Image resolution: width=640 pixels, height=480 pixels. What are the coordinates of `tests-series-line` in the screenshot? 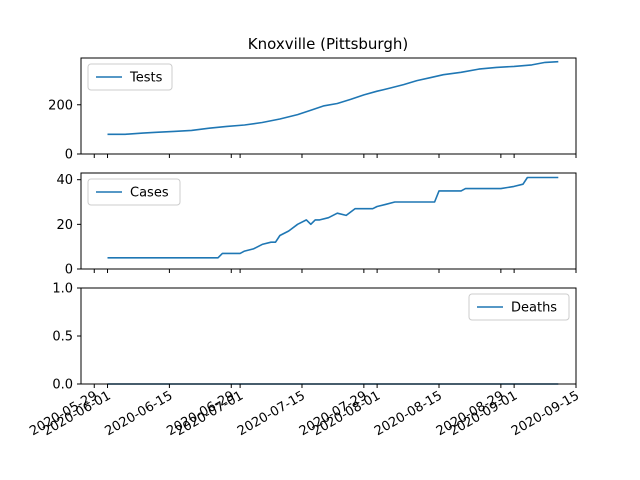 It's located at (333, 98).